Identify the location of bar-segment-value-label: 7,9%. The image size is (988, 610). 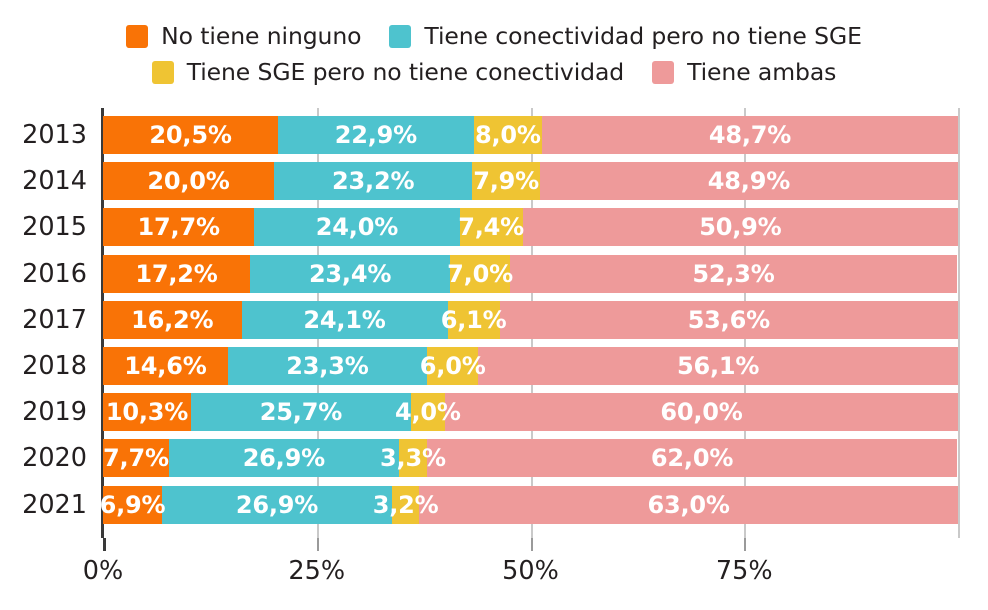
(506, 181).